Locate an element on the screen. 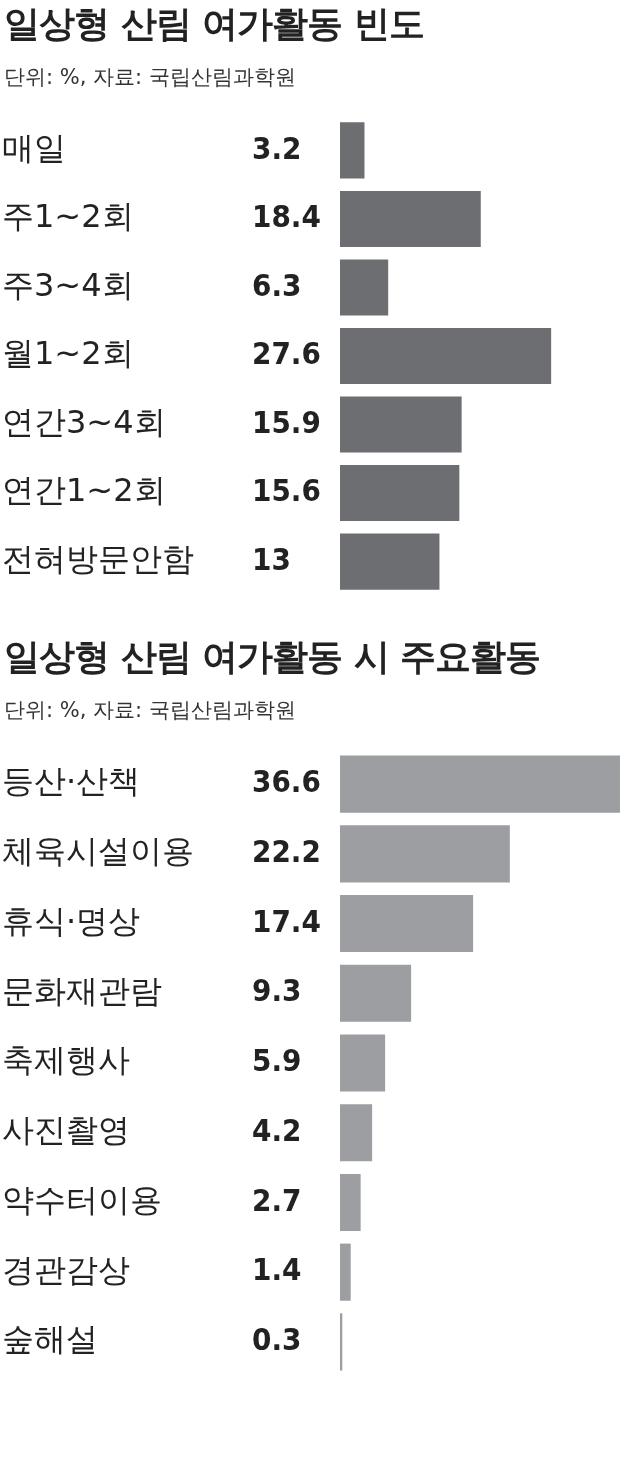 This screenshot has width=620, height=1471. data-label: 1.4 is located at coordinates (277, 1269).